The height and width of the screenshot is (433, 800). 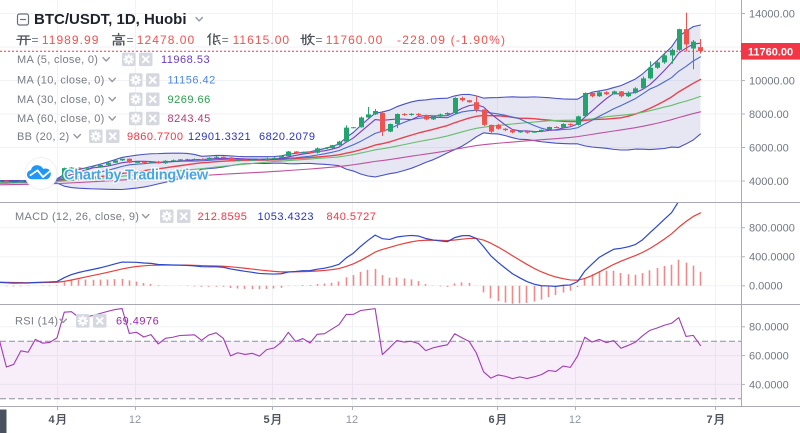 I want to click on svg-text: 69.4976, so click(x=137, y=322).